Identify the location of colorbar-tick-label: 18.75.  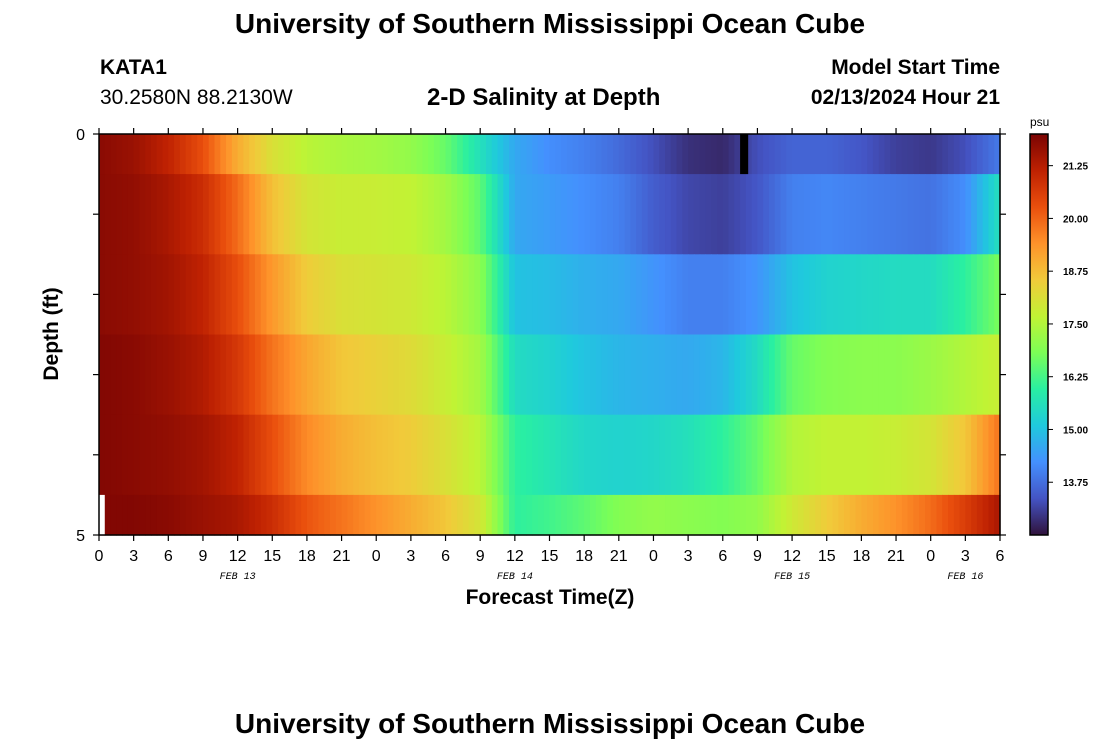
(1075, 272).